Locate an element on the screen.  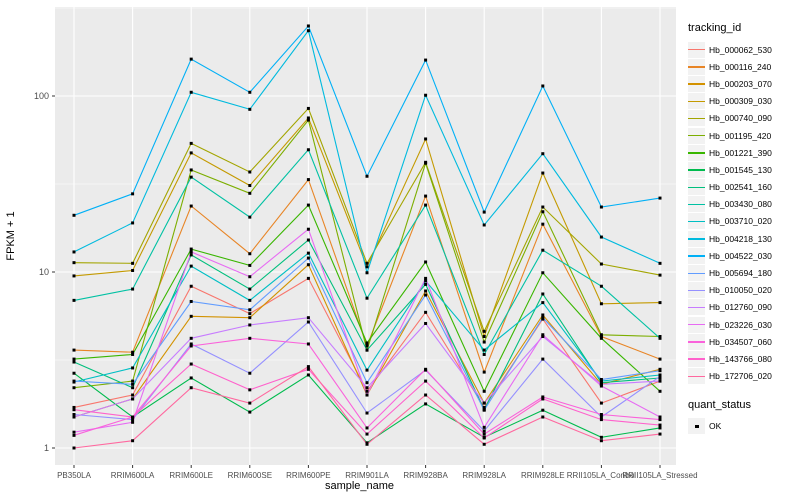
legend-item-label: Hb_001195_420 is located at coordinates (740, 135).